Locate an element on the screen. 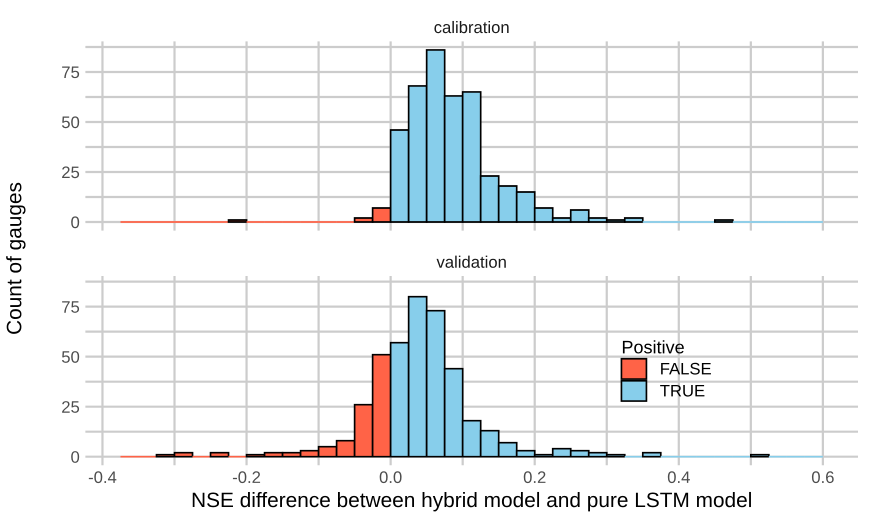  x-axis-title: NSE difference between hybrid model and pure LSTM model is located at coordinates (471, 502).